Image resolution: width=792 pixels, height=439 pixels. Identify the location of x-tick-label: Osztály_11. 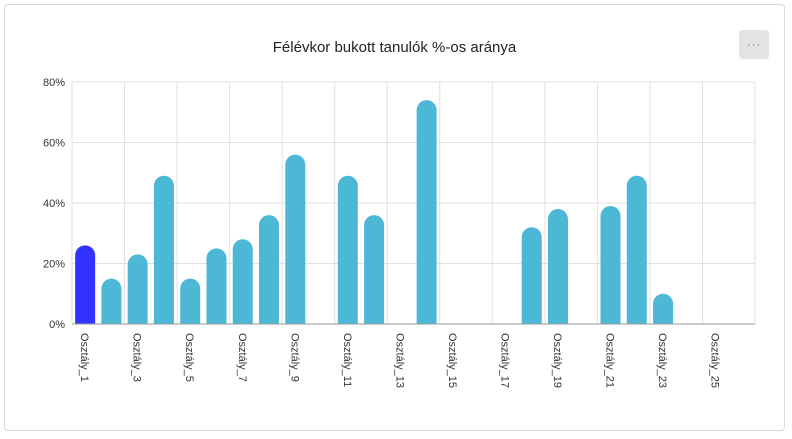
(347, 360).